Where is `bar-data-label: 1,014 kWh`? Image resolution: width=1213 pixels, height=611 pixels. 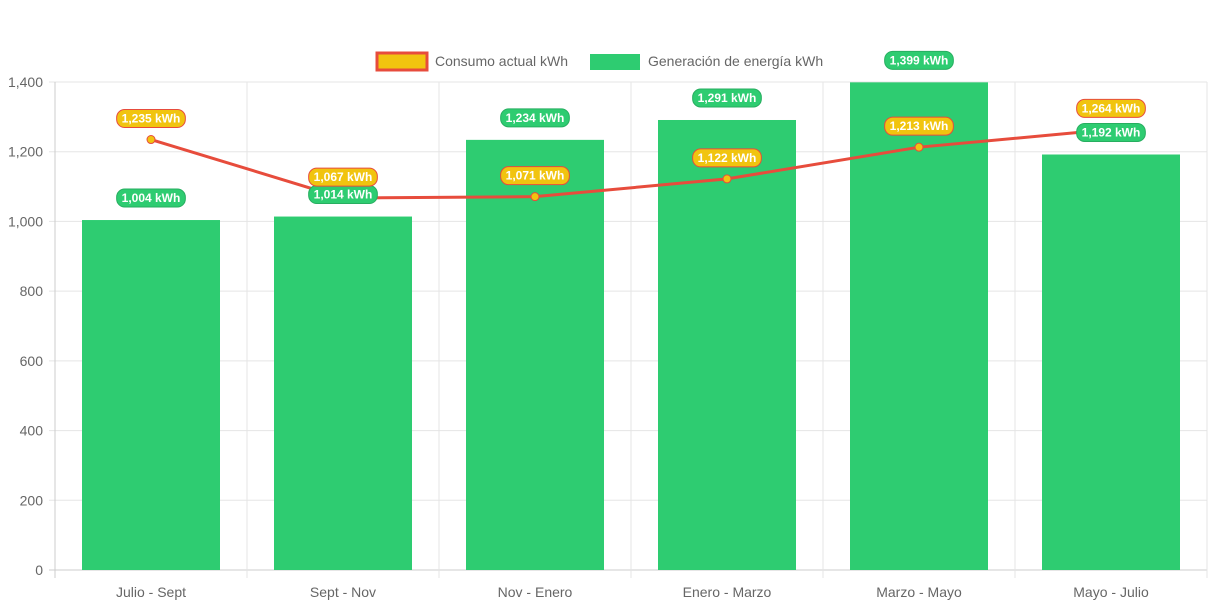 bar-data-label: 1,014 kWh is located at coordinates (343, 195).